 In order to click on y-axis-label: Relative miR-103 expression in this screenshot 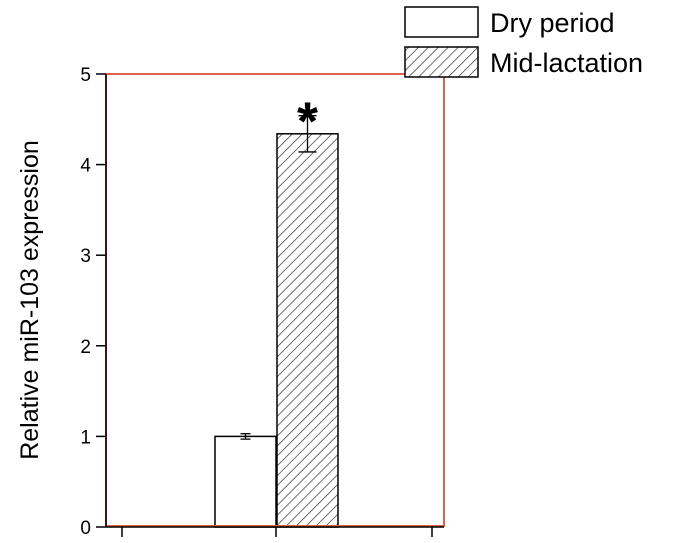, I will do `click(30, 300)`.